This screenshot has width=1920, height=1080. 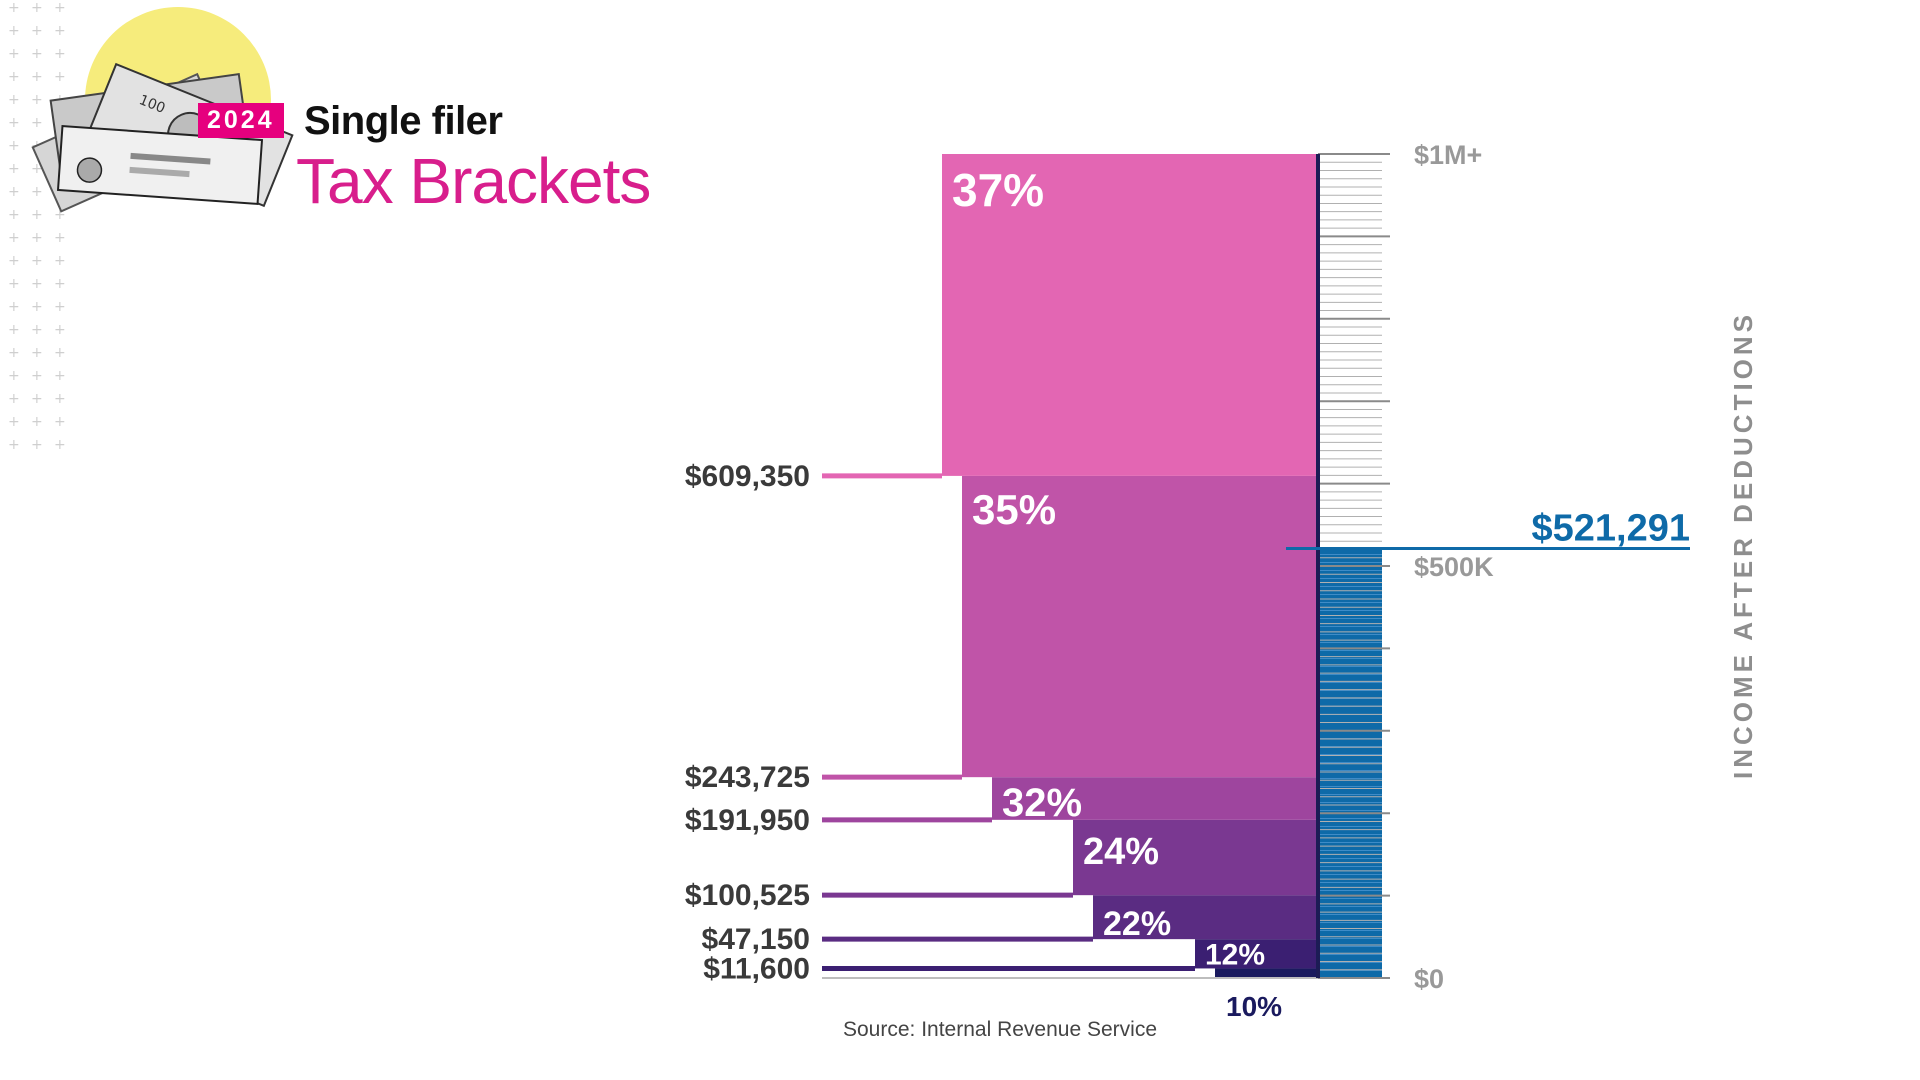 What do you see at coordinates (473, 181) in the screenshot?
I see `page-title: Tax Brackets` at bounding box center [473, 181].